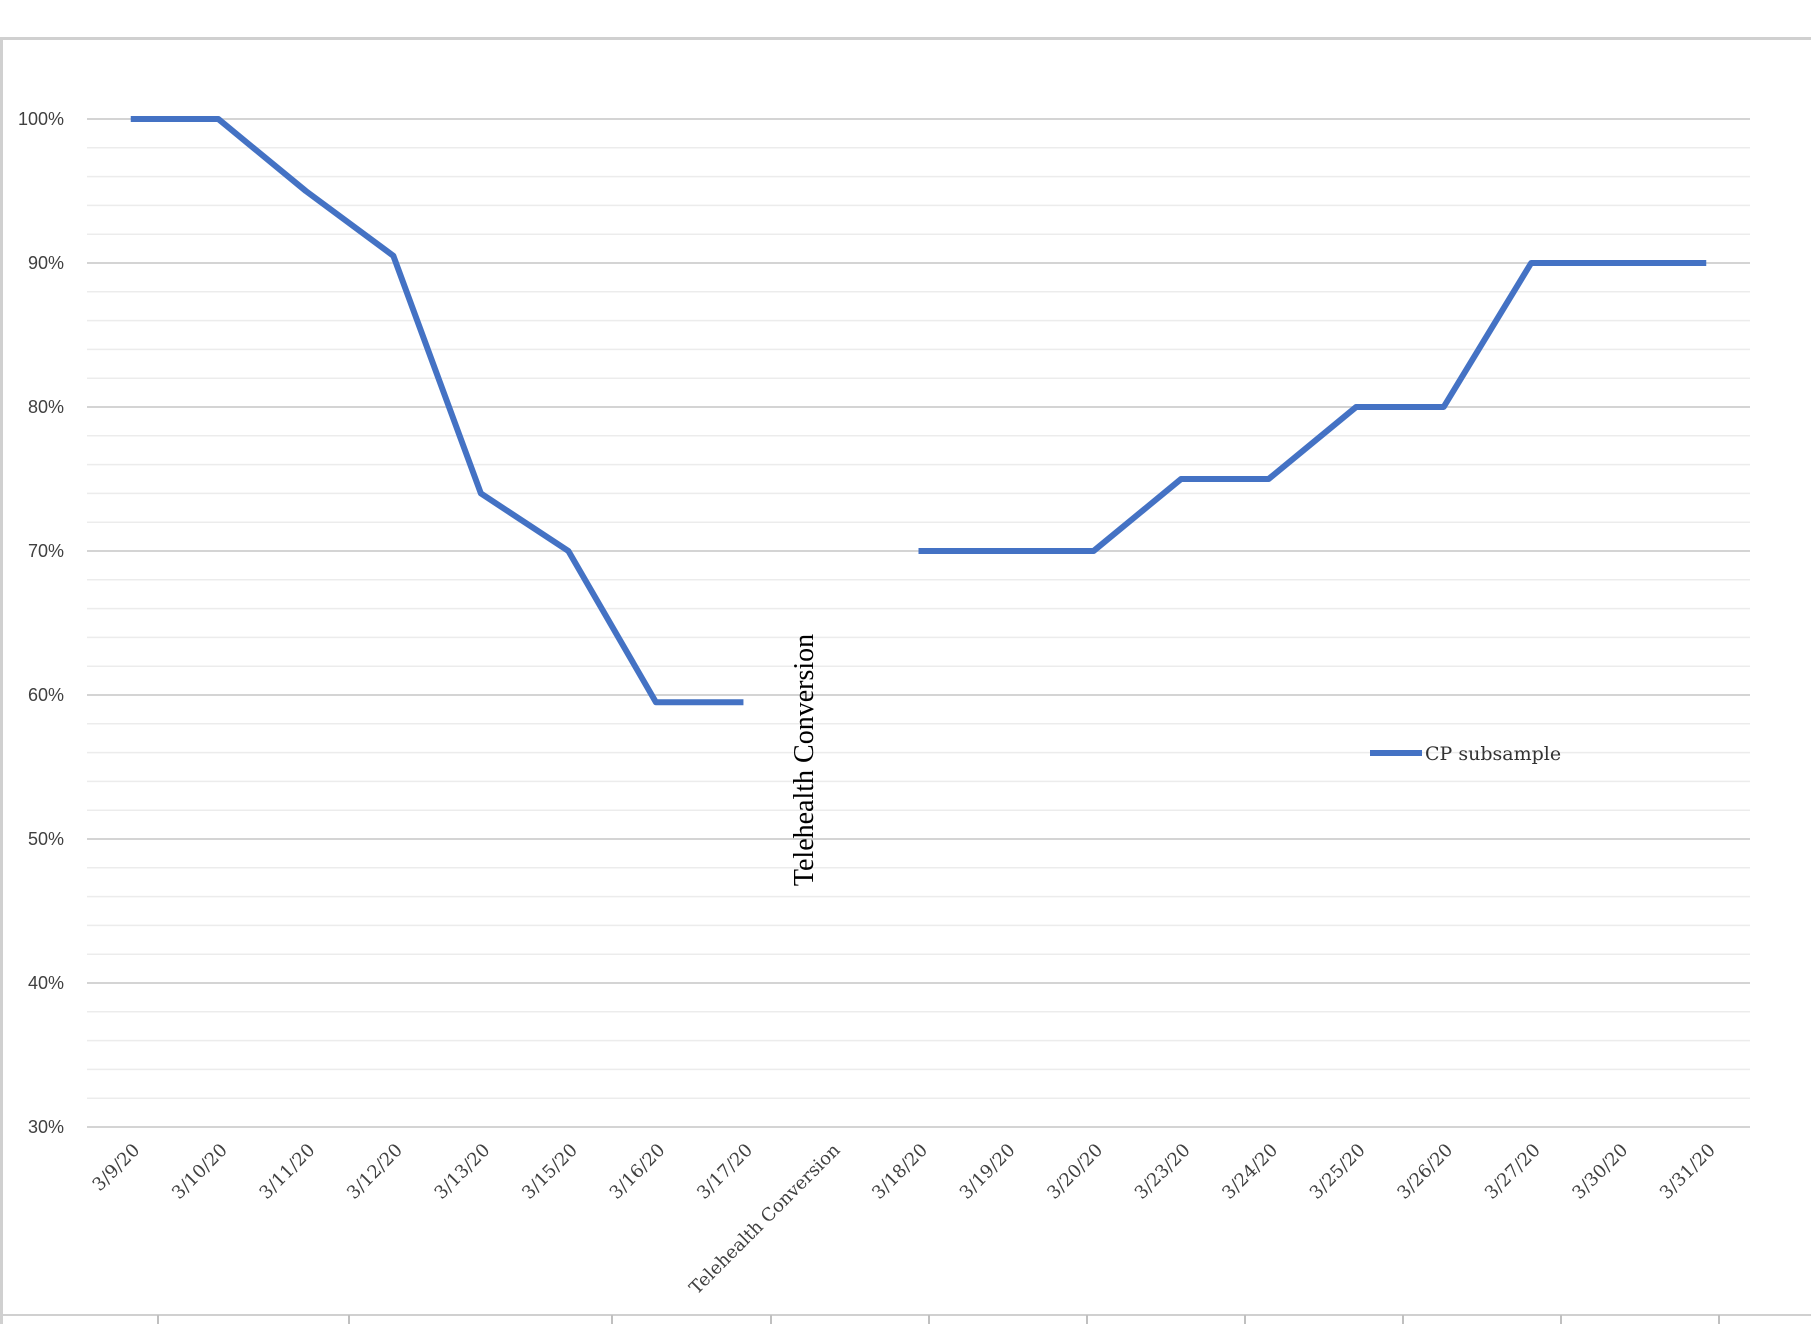  What do you see at coordinates (46, 263) in the screenshot?
I see `y-tick-label: 90%` at bounding box center [46, 263].